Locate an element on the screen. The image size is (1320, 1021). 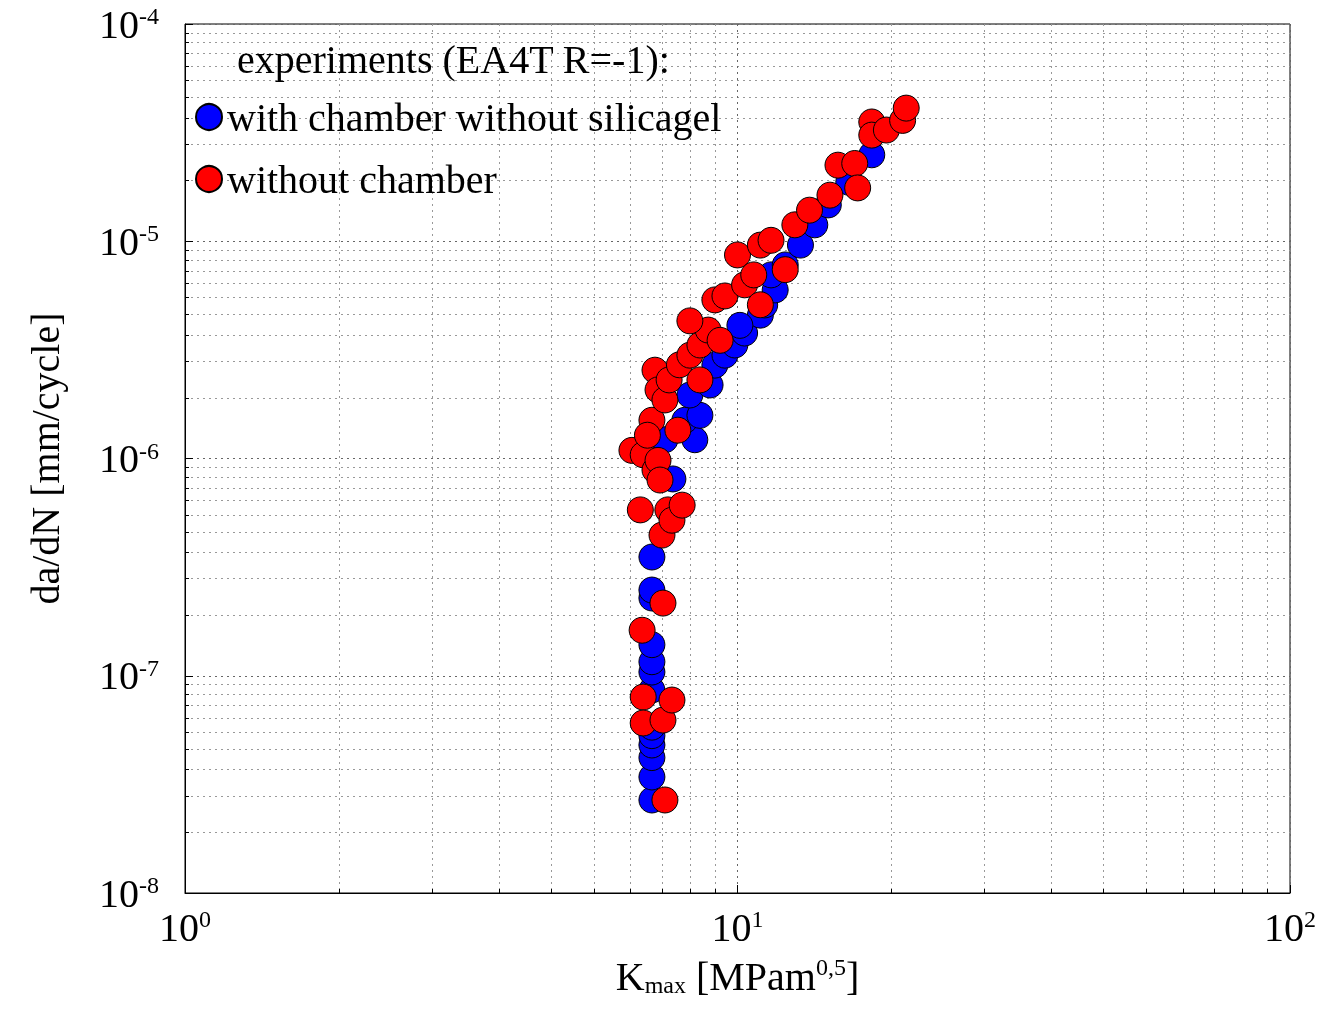
legend-label: without chamber is located at coordinates (362, 179).